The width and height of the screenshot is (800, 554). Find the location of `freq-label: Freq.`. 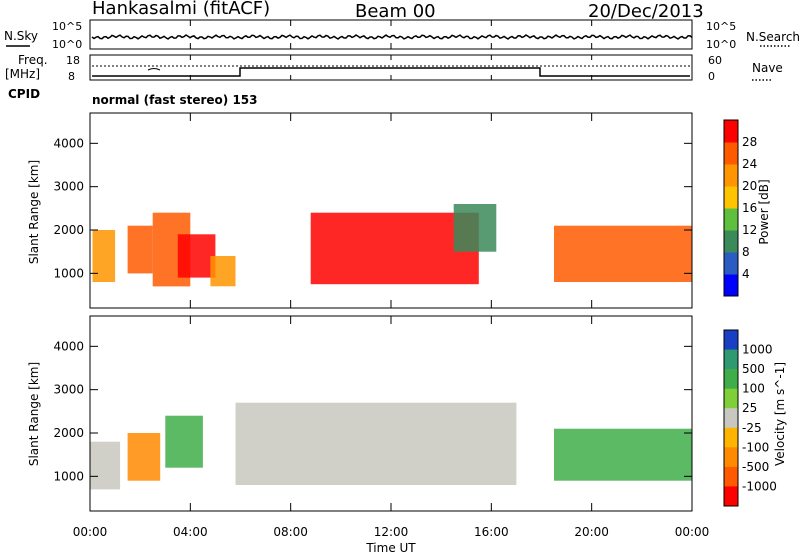

freq-label: Freq. is located at coordinates (33, 60).